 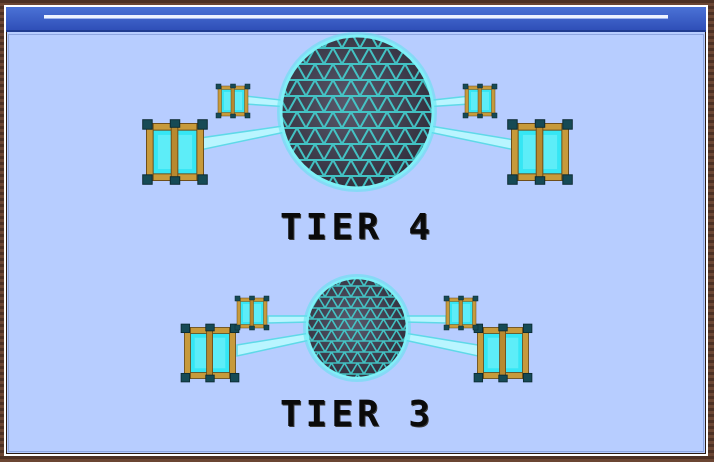 What do you see at coordinates (356, 17) in the screenshot?
I see `titlebar-rule` at bounding box center [356, 17].